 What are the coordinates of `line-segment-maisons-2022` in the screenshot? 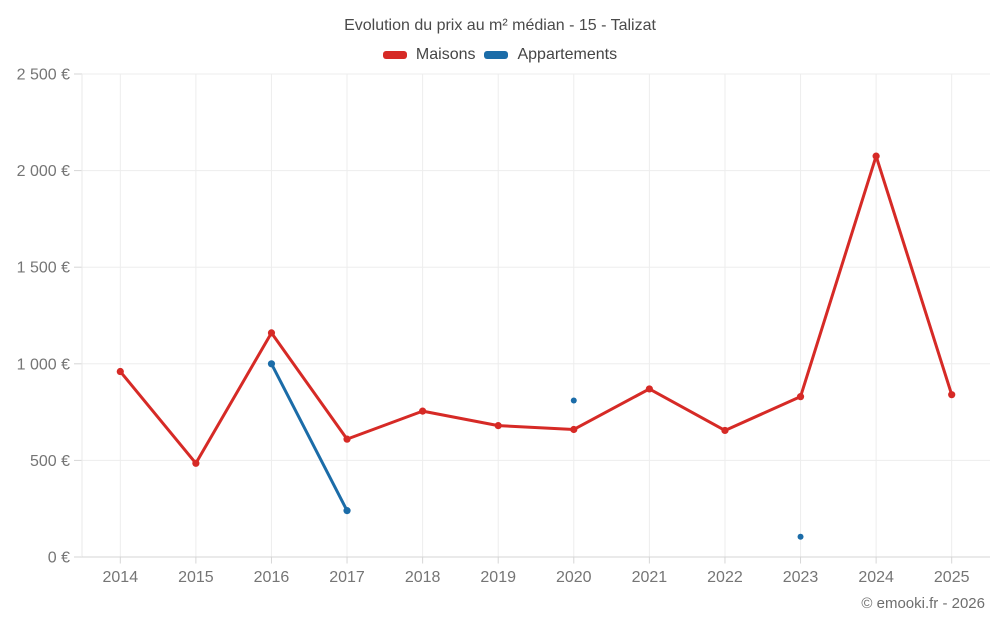 It's located at (763, 413).